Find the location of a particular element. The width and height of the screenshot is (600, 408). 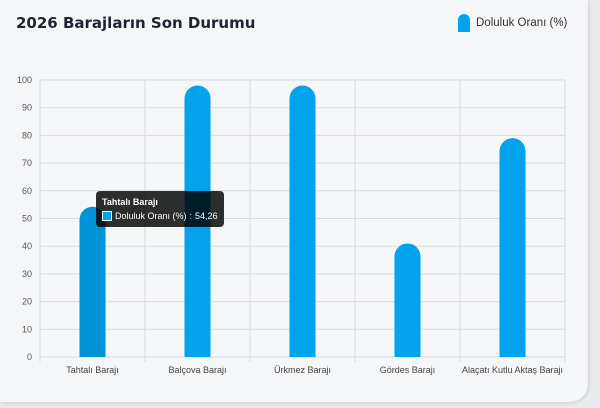

x-tick-label: Ürkmez Barajı is located at coordinates (302, 370).